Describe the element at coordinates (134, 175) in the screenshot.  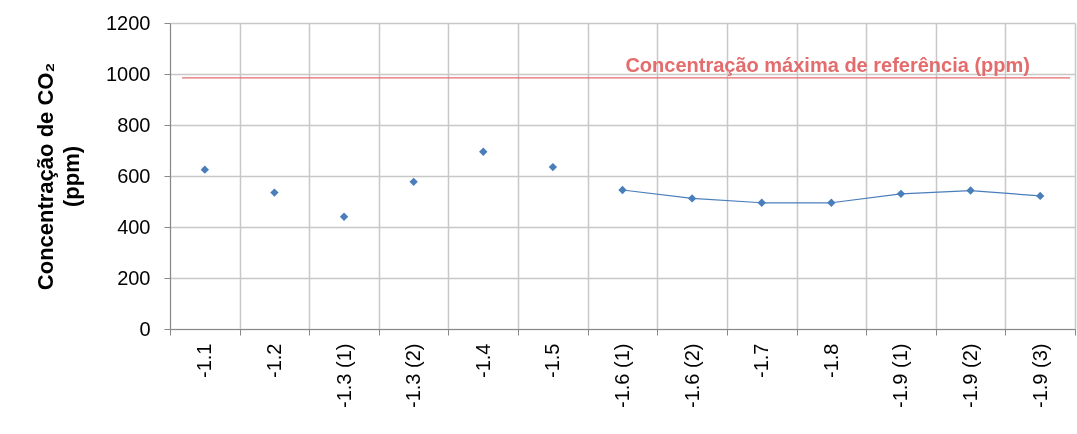
I see `y-tick-label: 600` at that location.